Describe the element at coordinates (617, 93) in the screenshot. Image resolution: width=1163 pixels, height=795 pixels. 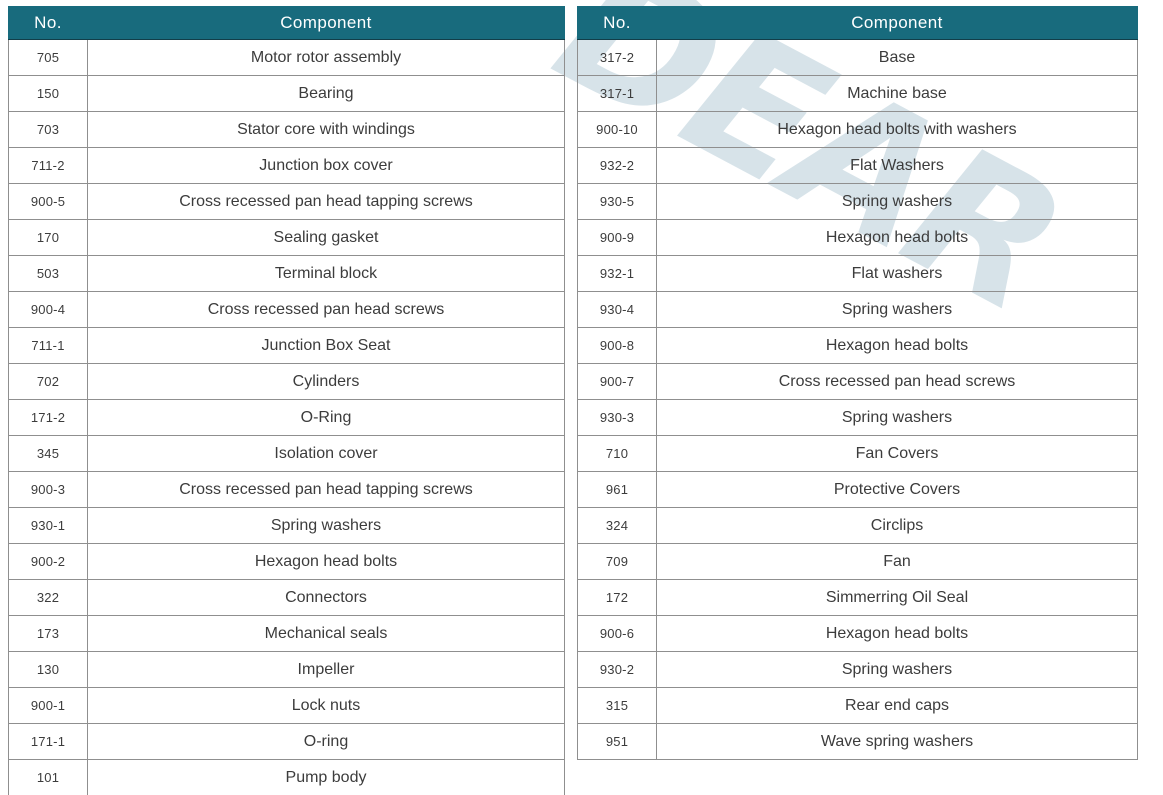
I see `row-number-cell: 317-1` at that location.